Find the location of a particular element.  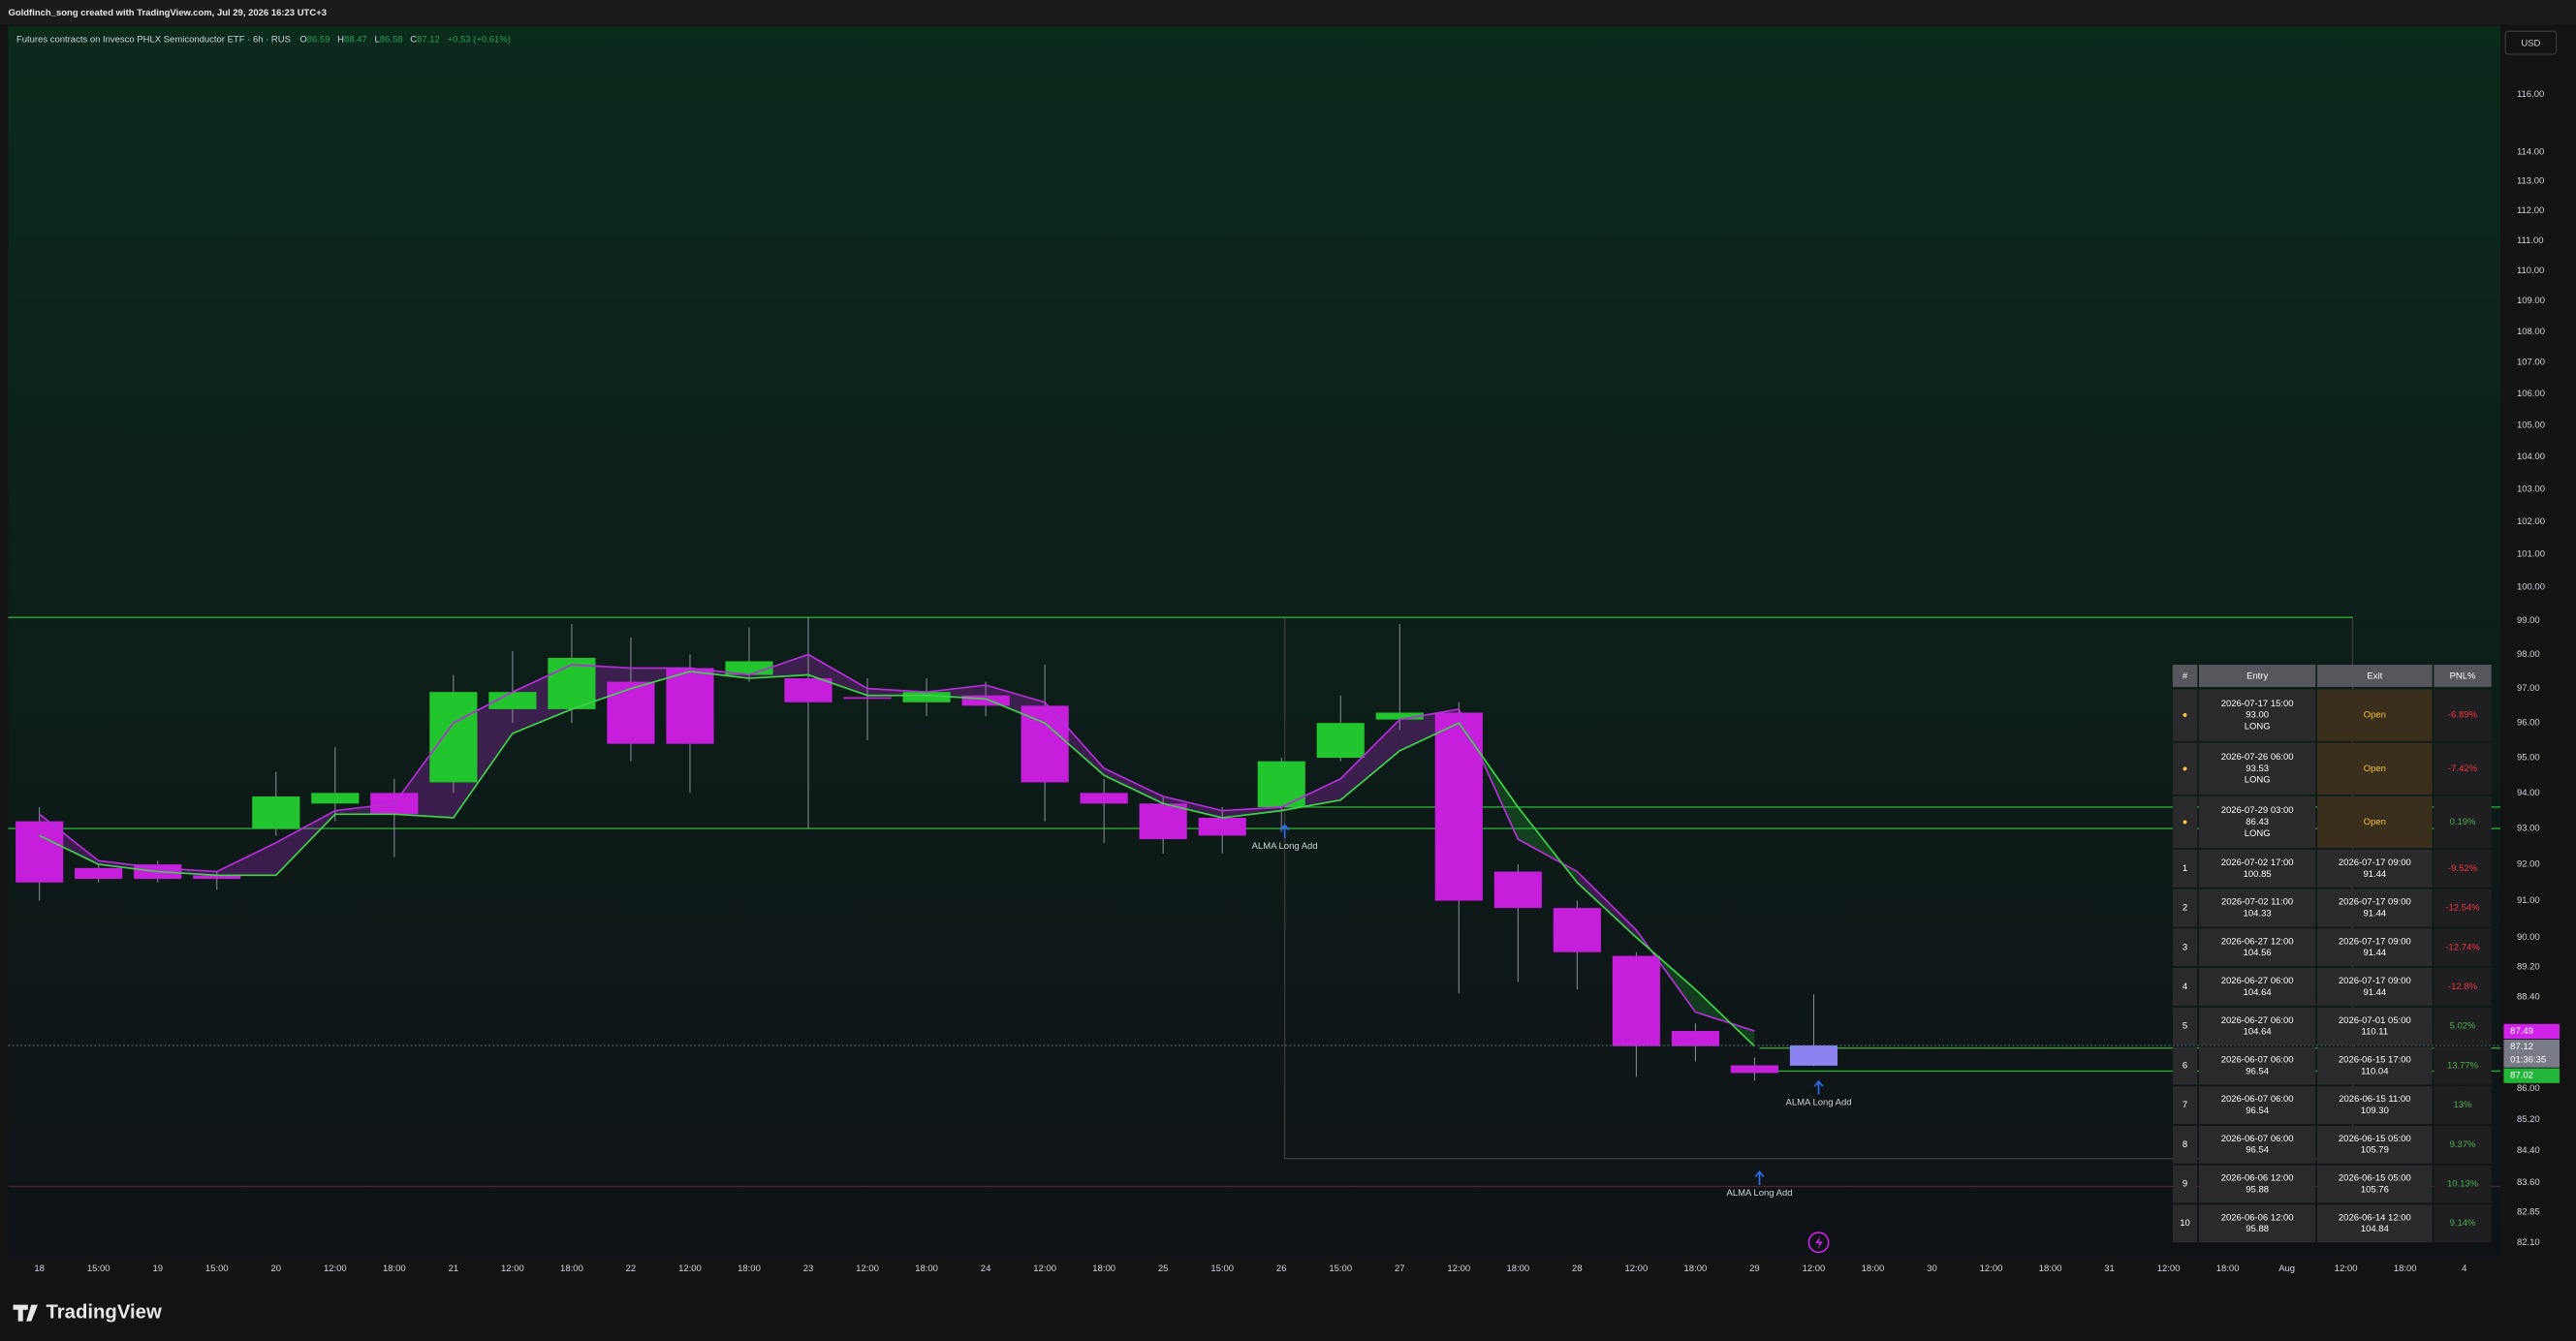

y-tick-label: 113.00 is located at coordinates (2530, 181).